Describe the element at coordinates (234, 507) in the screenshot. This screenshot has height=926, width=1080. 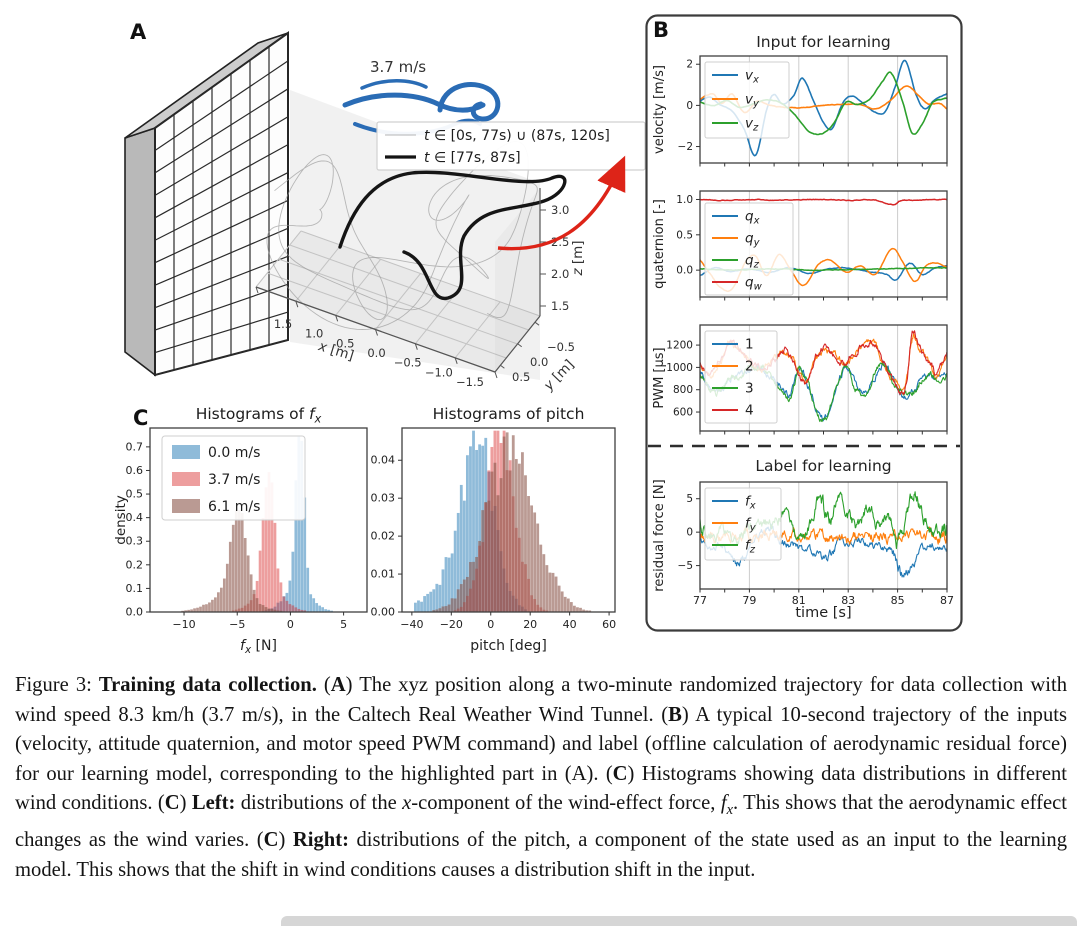
I see `svg-text: 6.1 m/s` at that location.